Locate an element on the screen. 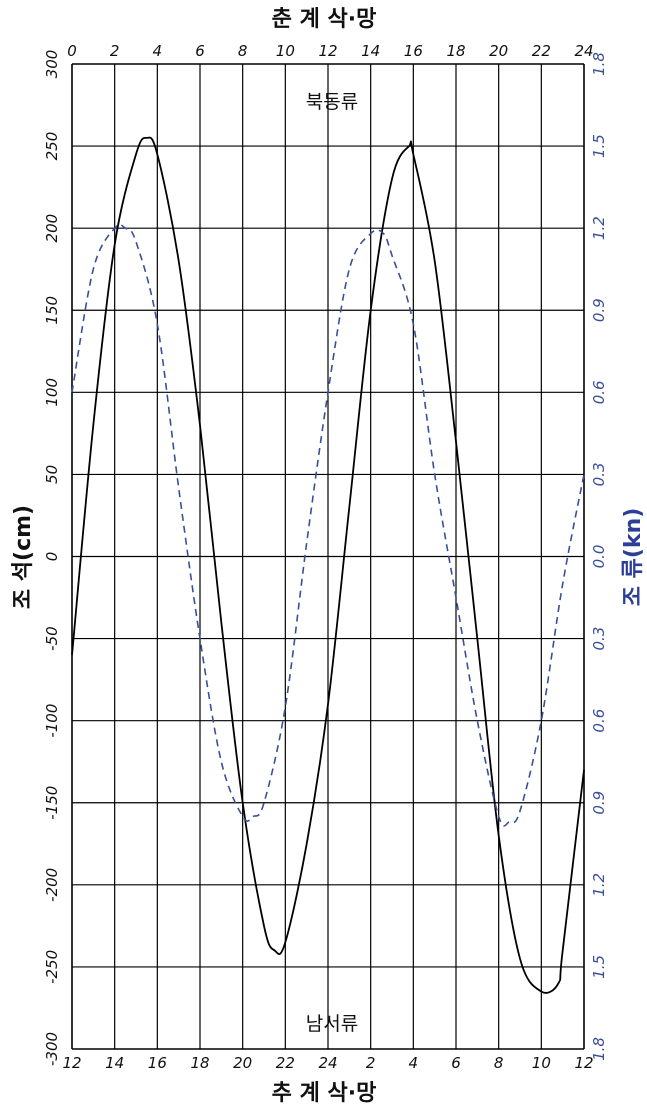 The width and height of the screenshot is (647, 1115). bottom-axis-label: 추 계 삭·망 is located at coordinates (324, 1093).